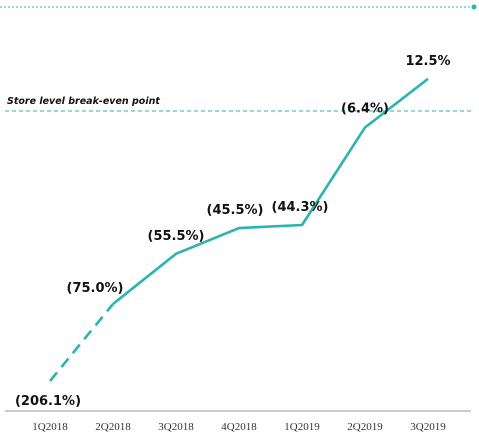 This screenshot has height=439, width=479. I want to click on series-line-dashed, so click(81, 342).